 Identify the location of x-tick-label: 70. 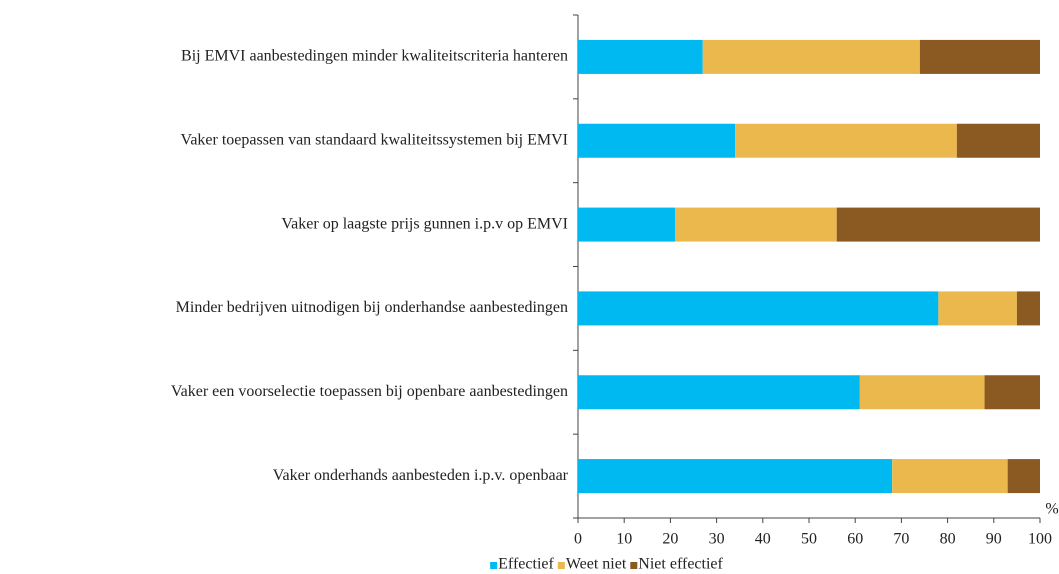
(901, 539).